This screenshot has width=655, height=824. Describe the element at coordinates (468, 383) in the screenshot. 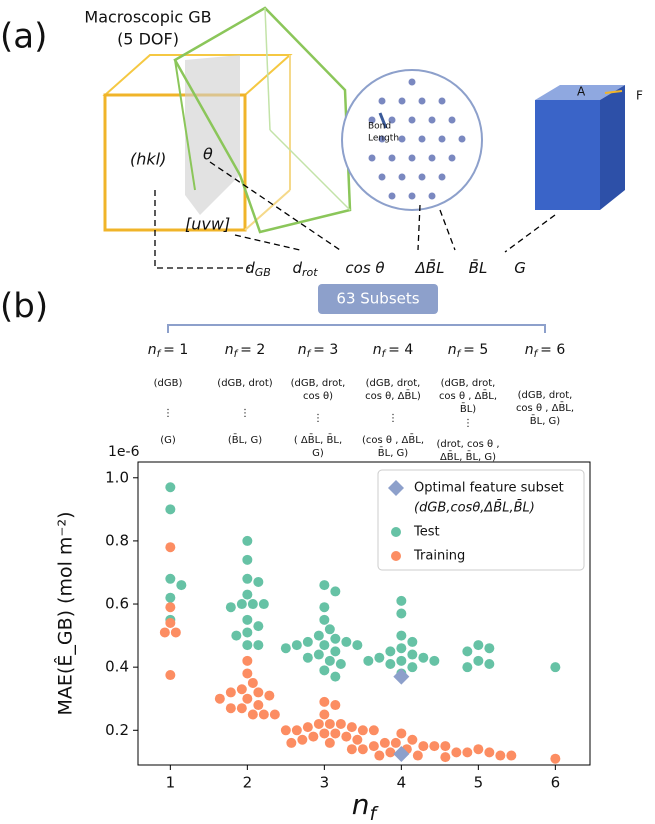

I see `subset-first: (dGB, drot,` at that location.